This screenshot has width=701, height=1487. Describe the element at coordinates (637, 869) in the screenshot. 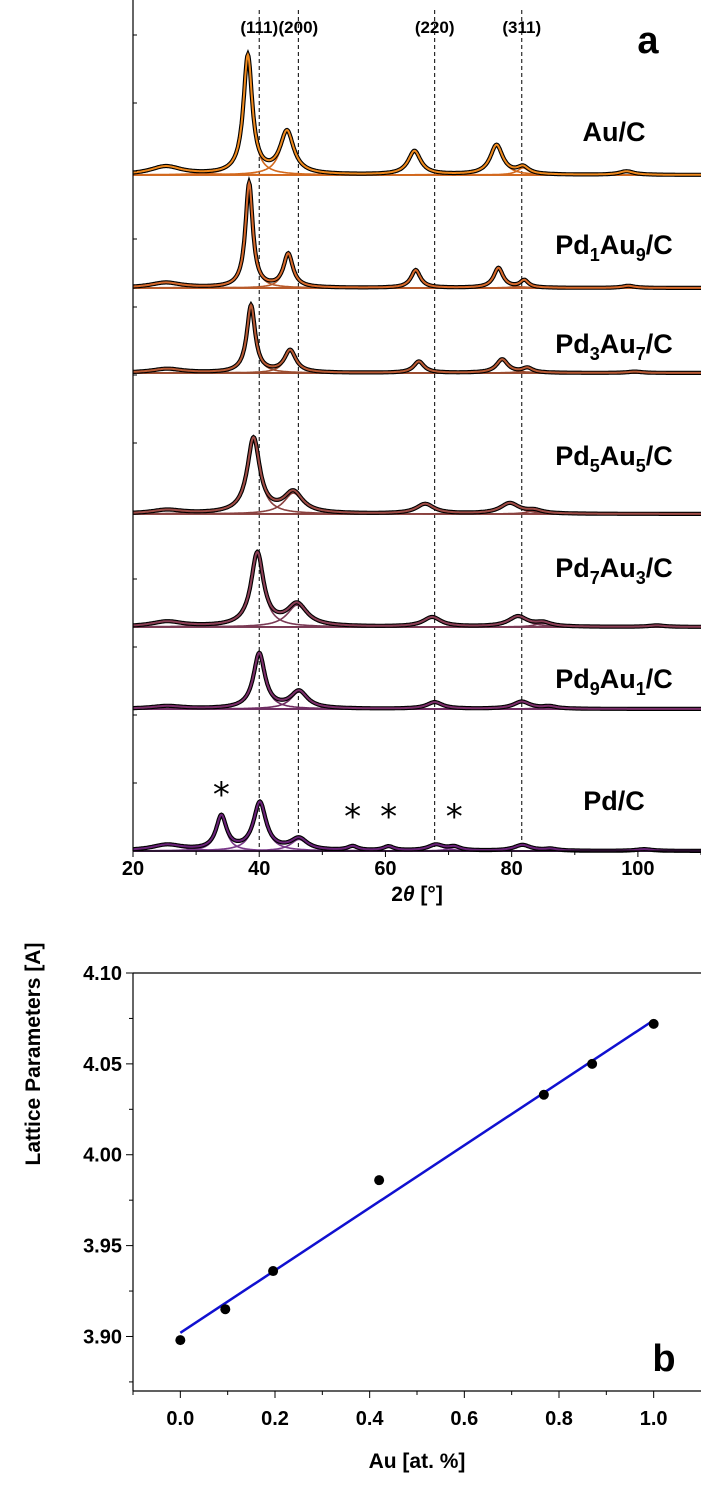

I see `panel-a-x-tick-label-4: 100` at that location.